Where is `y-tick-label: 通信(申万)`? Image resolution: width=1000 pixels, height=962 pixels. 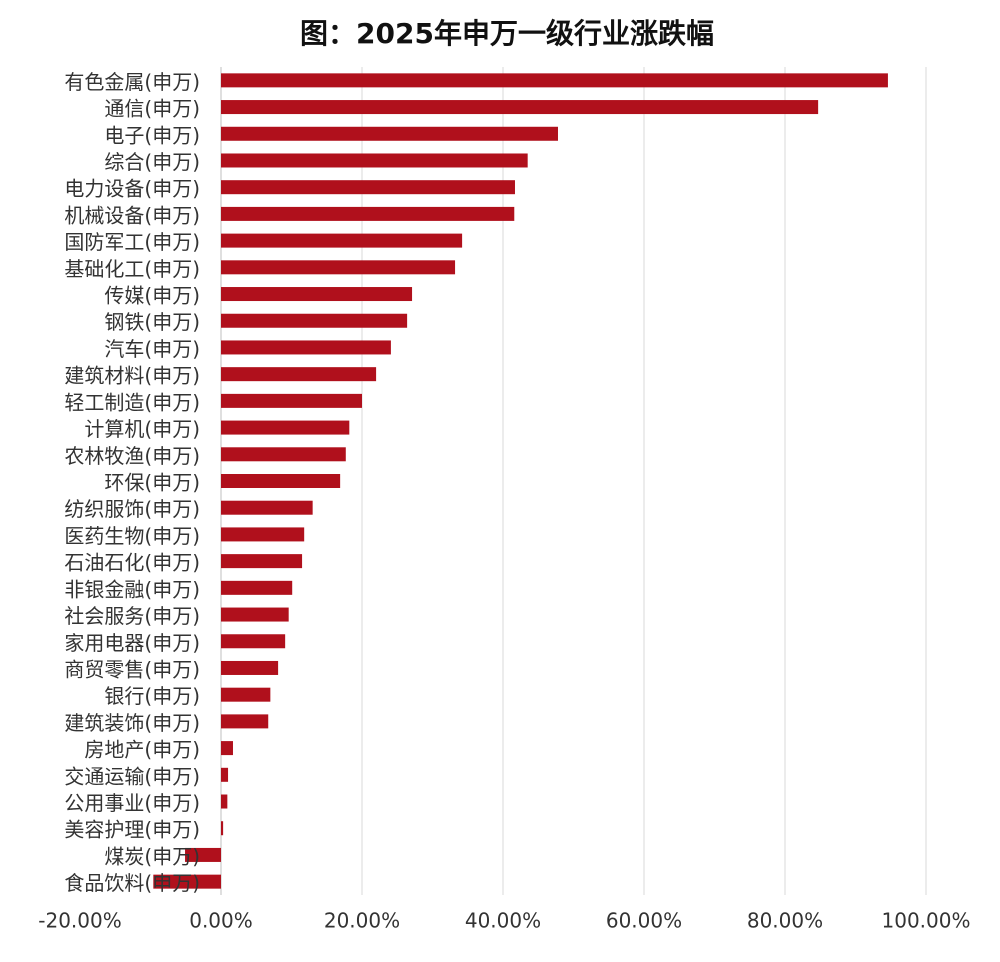
y-tick-label: 通信(申万) is located at coordinates (152, 109).